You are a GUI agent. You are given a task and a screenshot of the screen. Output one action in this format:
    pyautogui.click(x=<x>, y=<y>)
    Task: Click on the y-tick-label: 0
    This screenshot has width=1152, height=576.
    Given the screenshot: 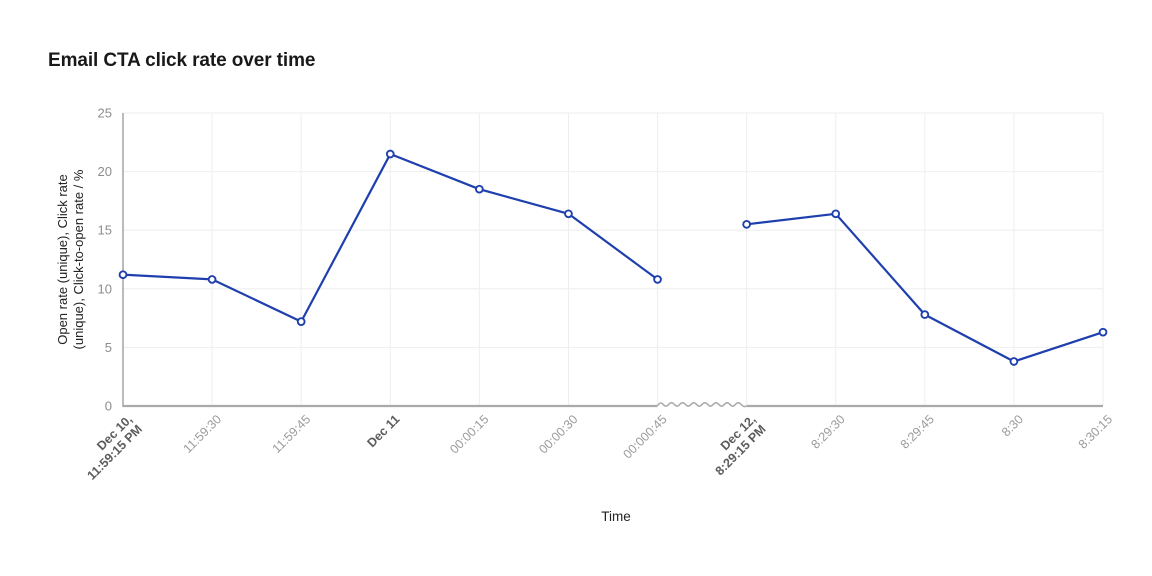 What is the action you would take?
    pyautogui.click(x=108, y=406)
    